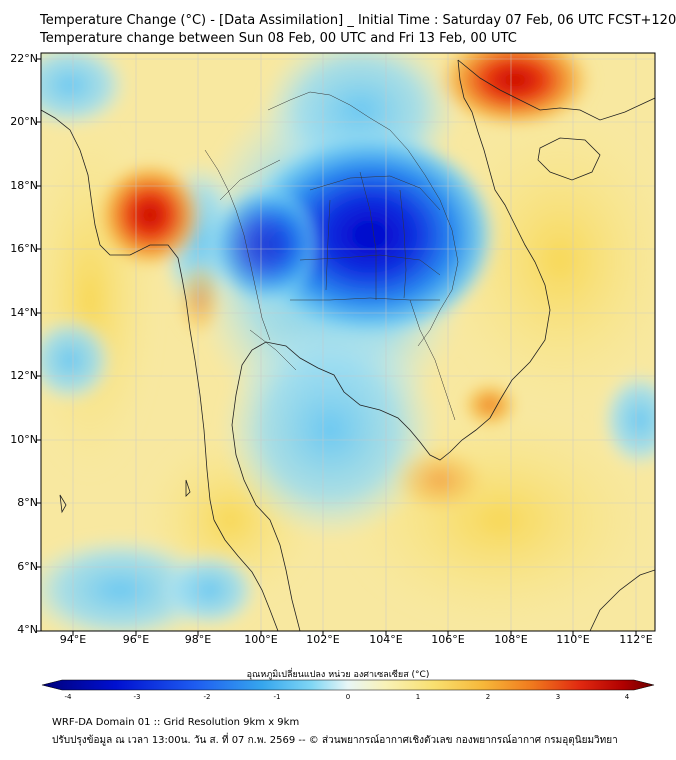  Describe the element at coordinates (448, 639) in the screenshot. I see `lon-label: 106°E` at that location.